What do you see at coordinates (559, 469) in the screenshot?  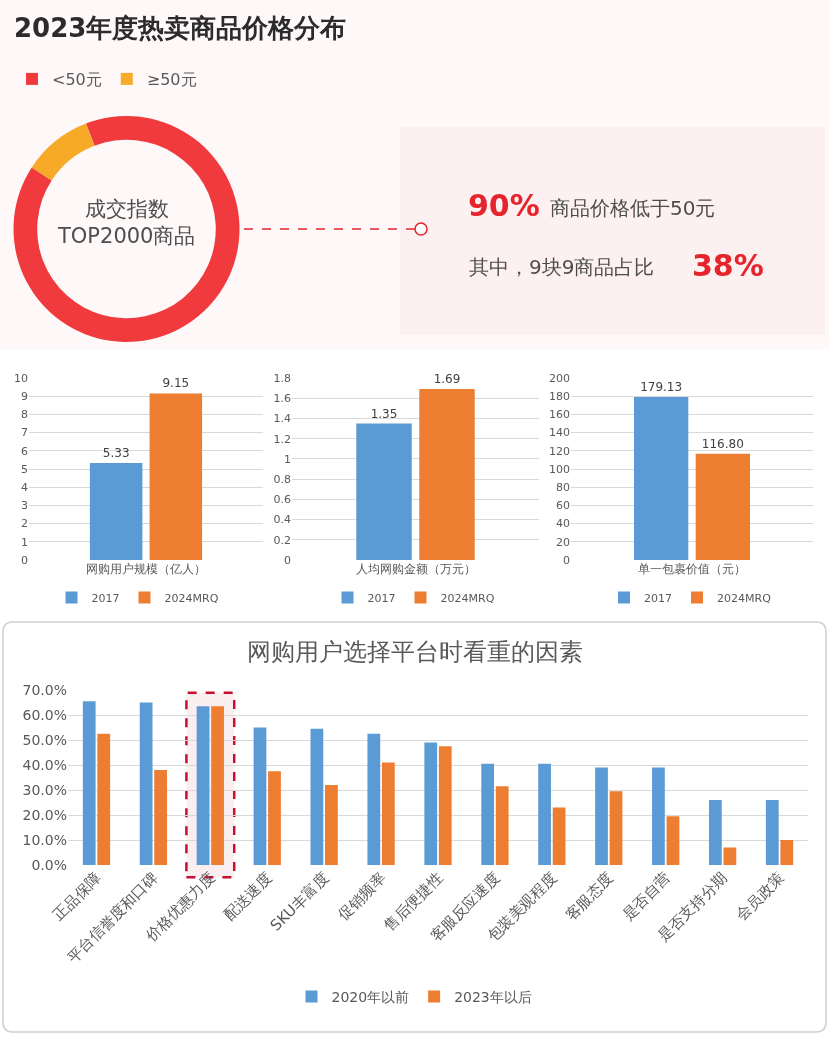 I see `y-tick-label: 100` at bounding box center [559, 469].